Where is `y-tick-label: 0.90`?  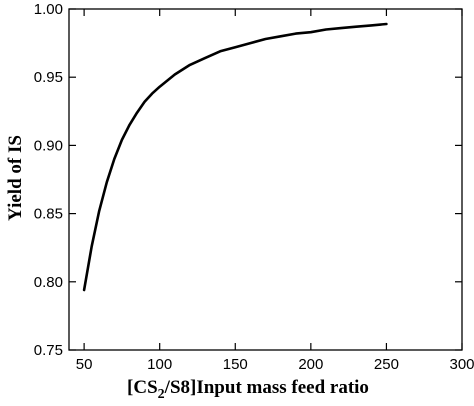
y-tick-label: 0.90 is located at coordinates (48, 145).